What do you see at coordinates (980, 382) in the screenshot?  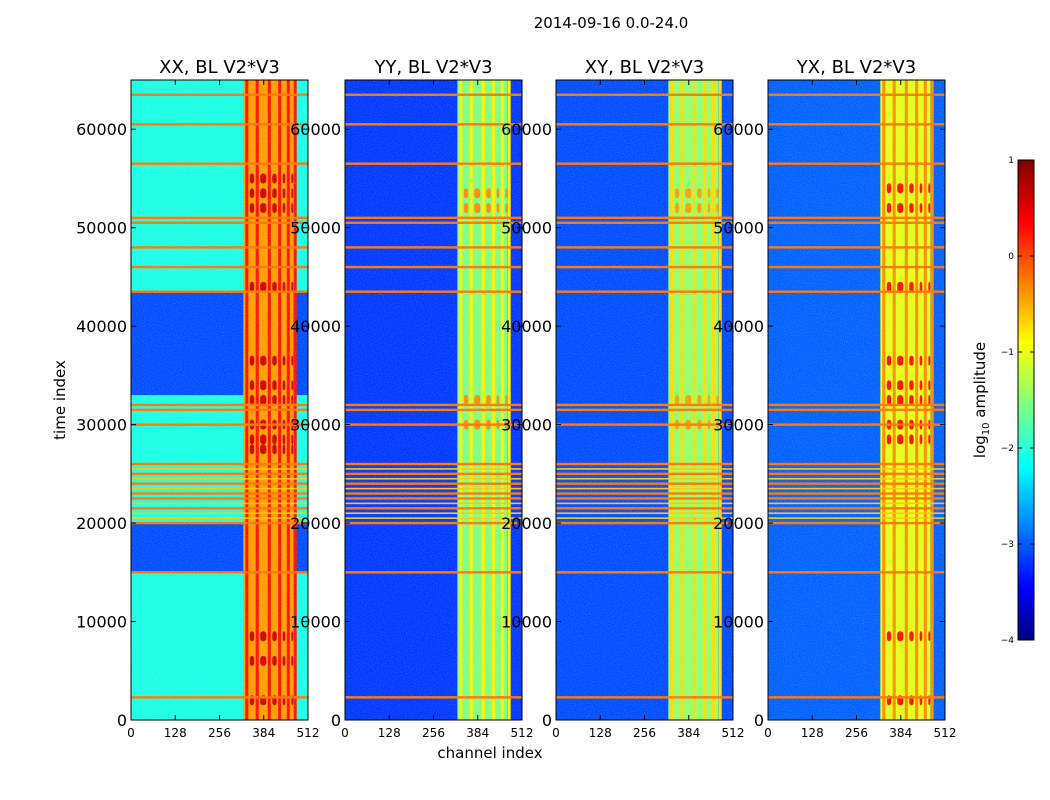 I see `colorbar-label-suffix: amplitude` at bounding box center [980, 382].